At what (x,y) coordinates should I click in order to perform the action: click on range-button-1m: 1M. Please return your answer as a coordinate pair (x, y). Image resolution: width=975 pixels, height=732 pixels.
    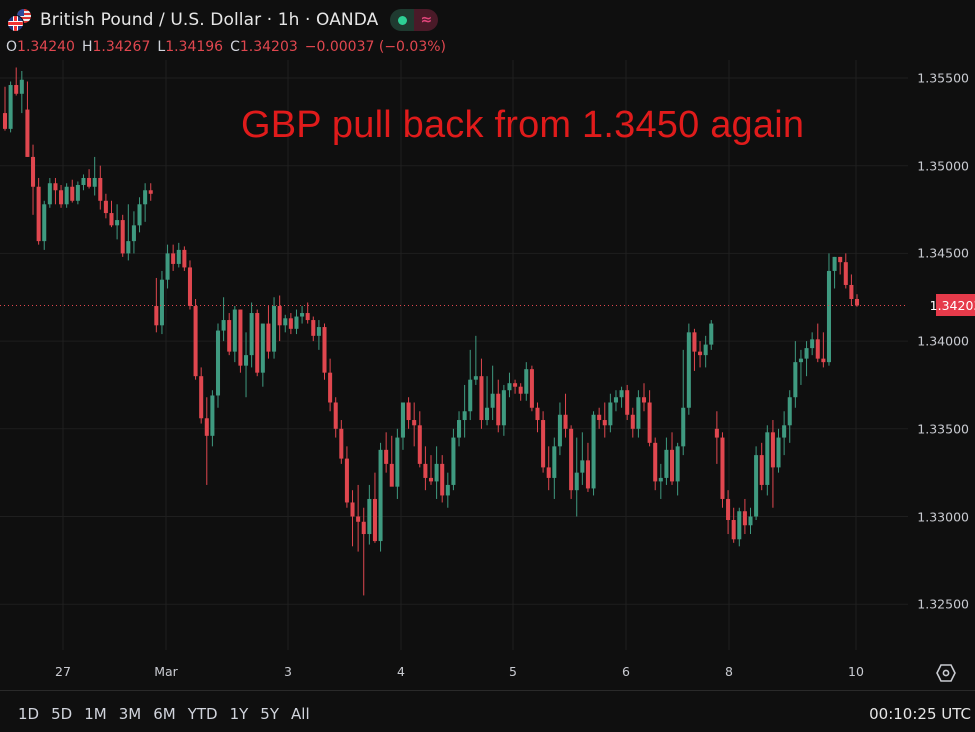
    Looking at the image, I should click on (95, 714).